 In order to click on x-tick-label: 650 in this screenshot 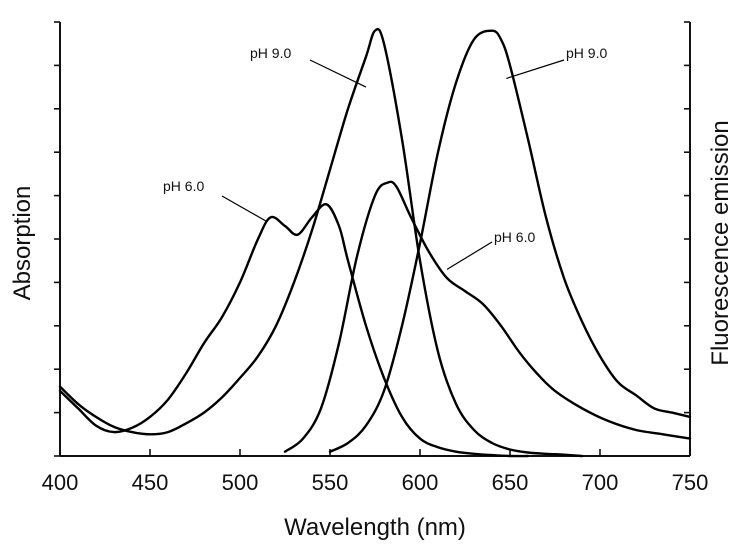, I will do `click(510, 482)`.